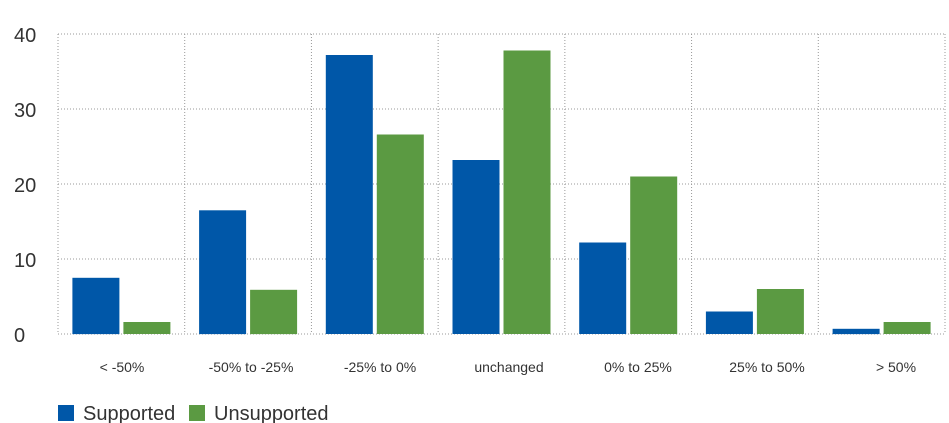 This screenshot has height=423, width=949. I want to click on legend-swatch-supported, so click(66, 413).